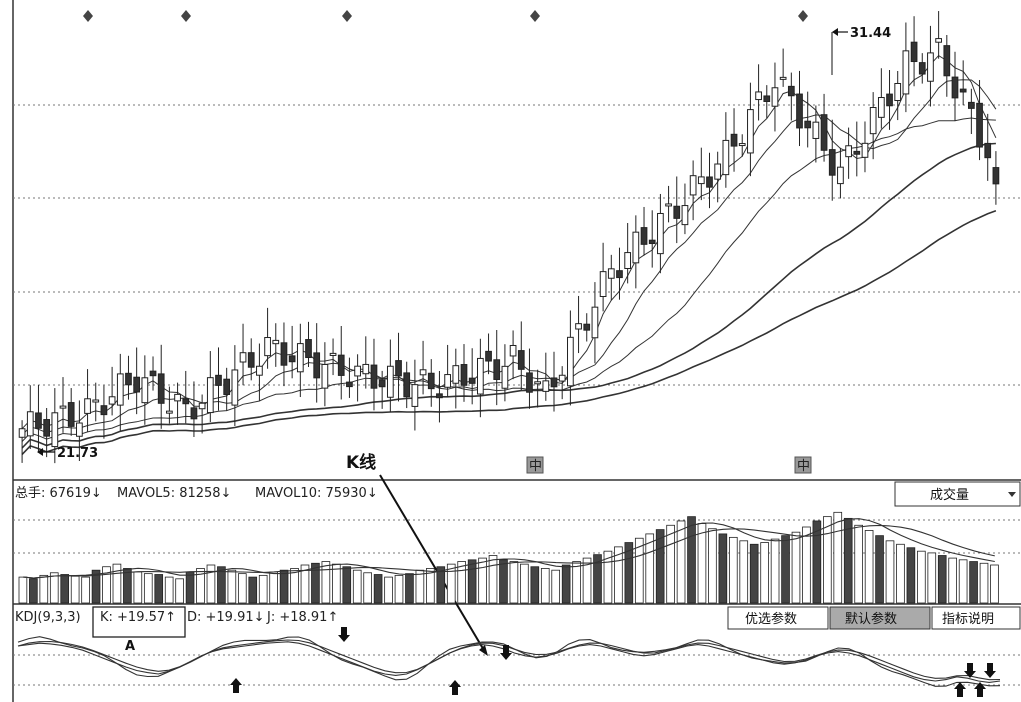 The height and width of the screenshot is (702, 1021). I want to click on volume-mavol10-stat: MAVOL10: 75930↓, so click(316, 493).